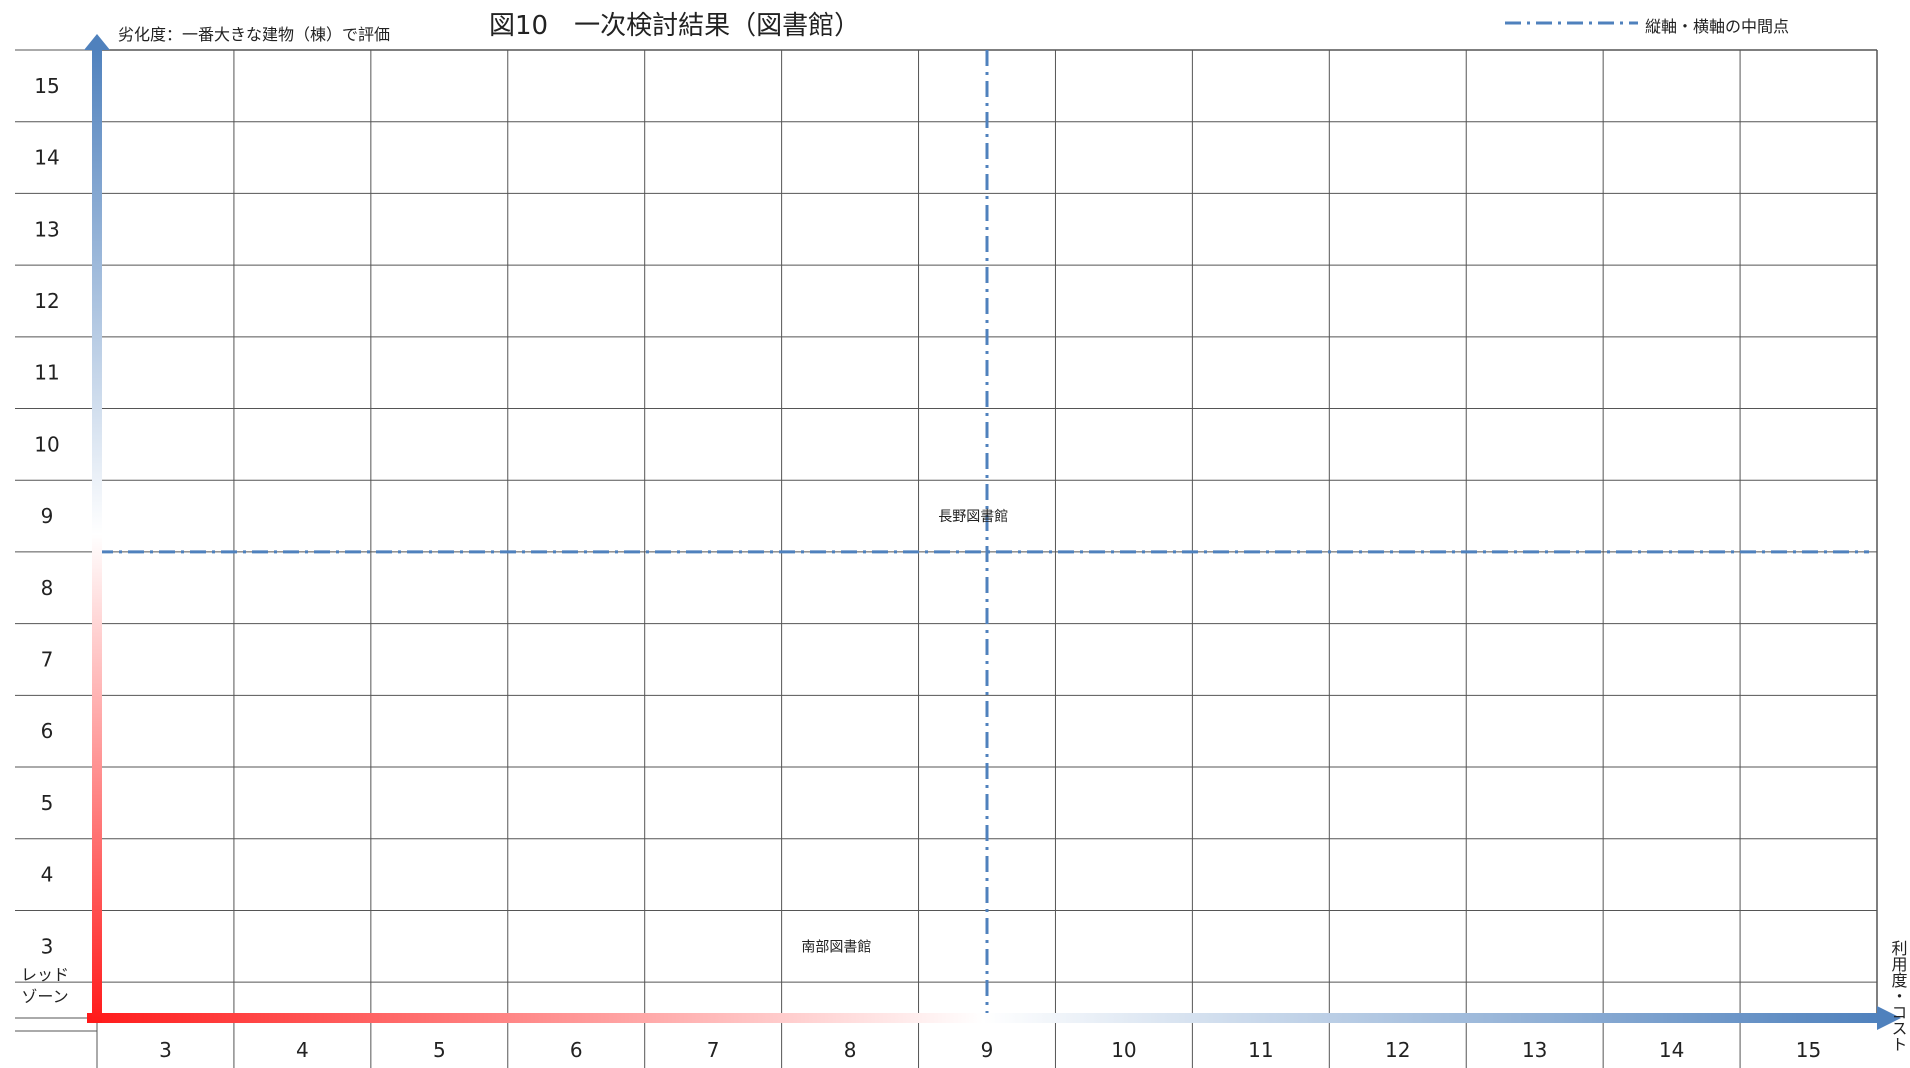 This screenshot has width=1910, height=1068. I want to click on data-point-label: 長野図書館, so click(973, 516).